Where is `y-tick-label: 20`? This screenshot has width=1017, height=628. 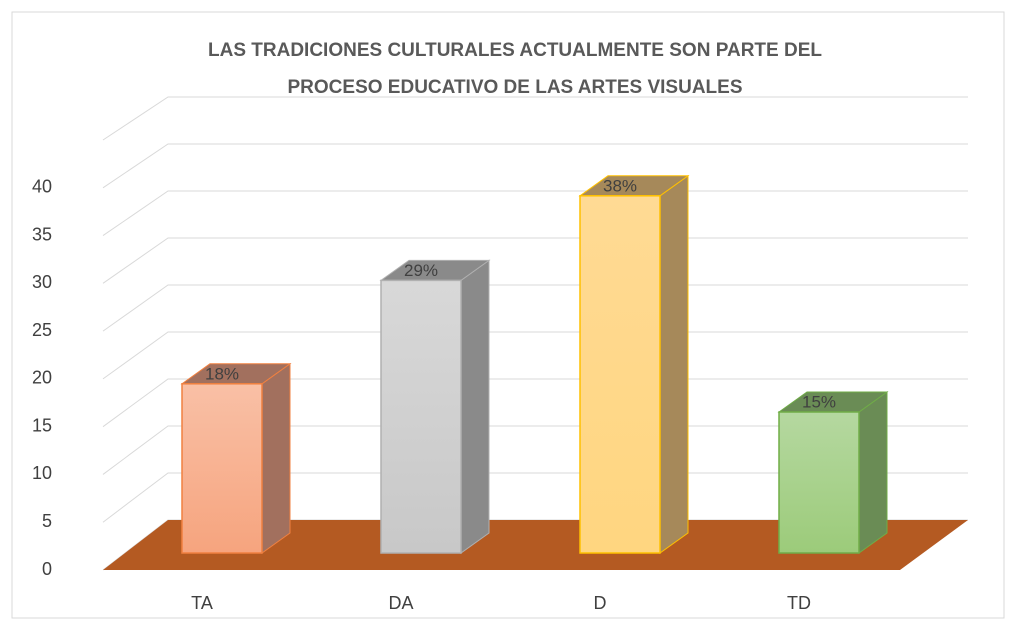 y-tick-label: 20 is located at coordinates (42, 378).